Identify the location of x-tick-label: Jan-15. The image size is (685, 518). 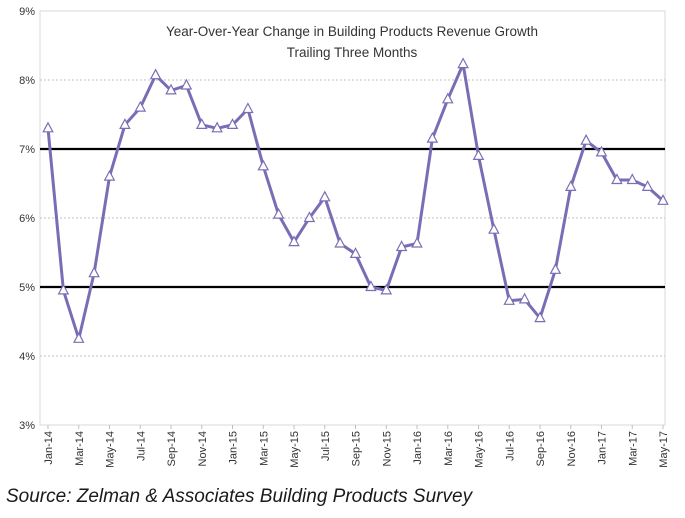
(234, 448).